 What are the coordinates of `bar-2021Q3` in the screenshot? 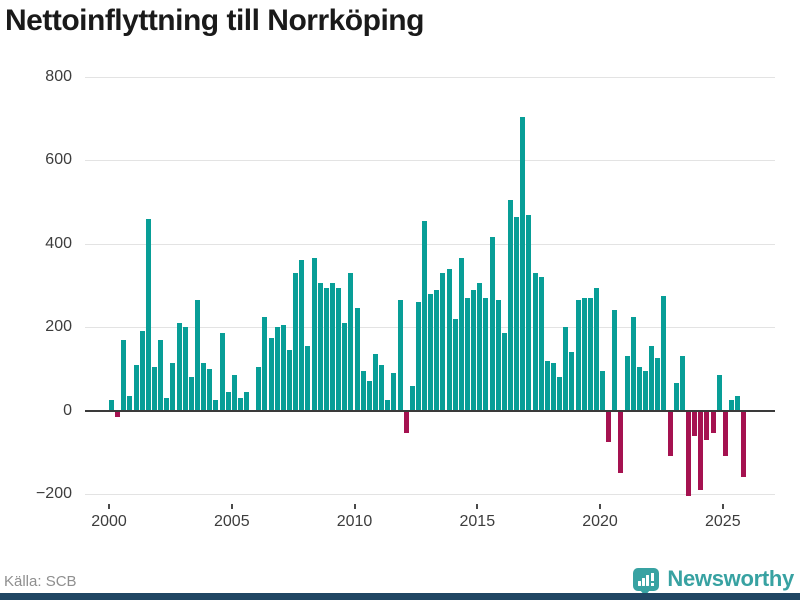 It's located at (639, 388).